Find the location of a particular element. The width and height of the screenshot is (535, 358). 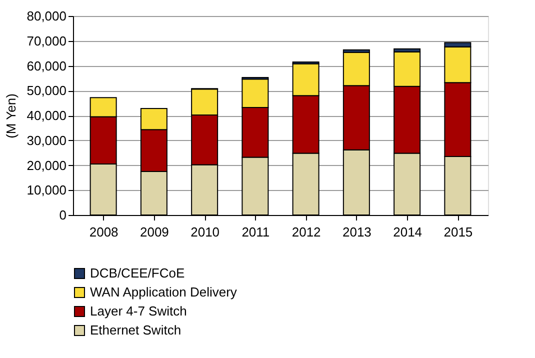

x-tick-label: 2009 is located at coordinates (154, 232).